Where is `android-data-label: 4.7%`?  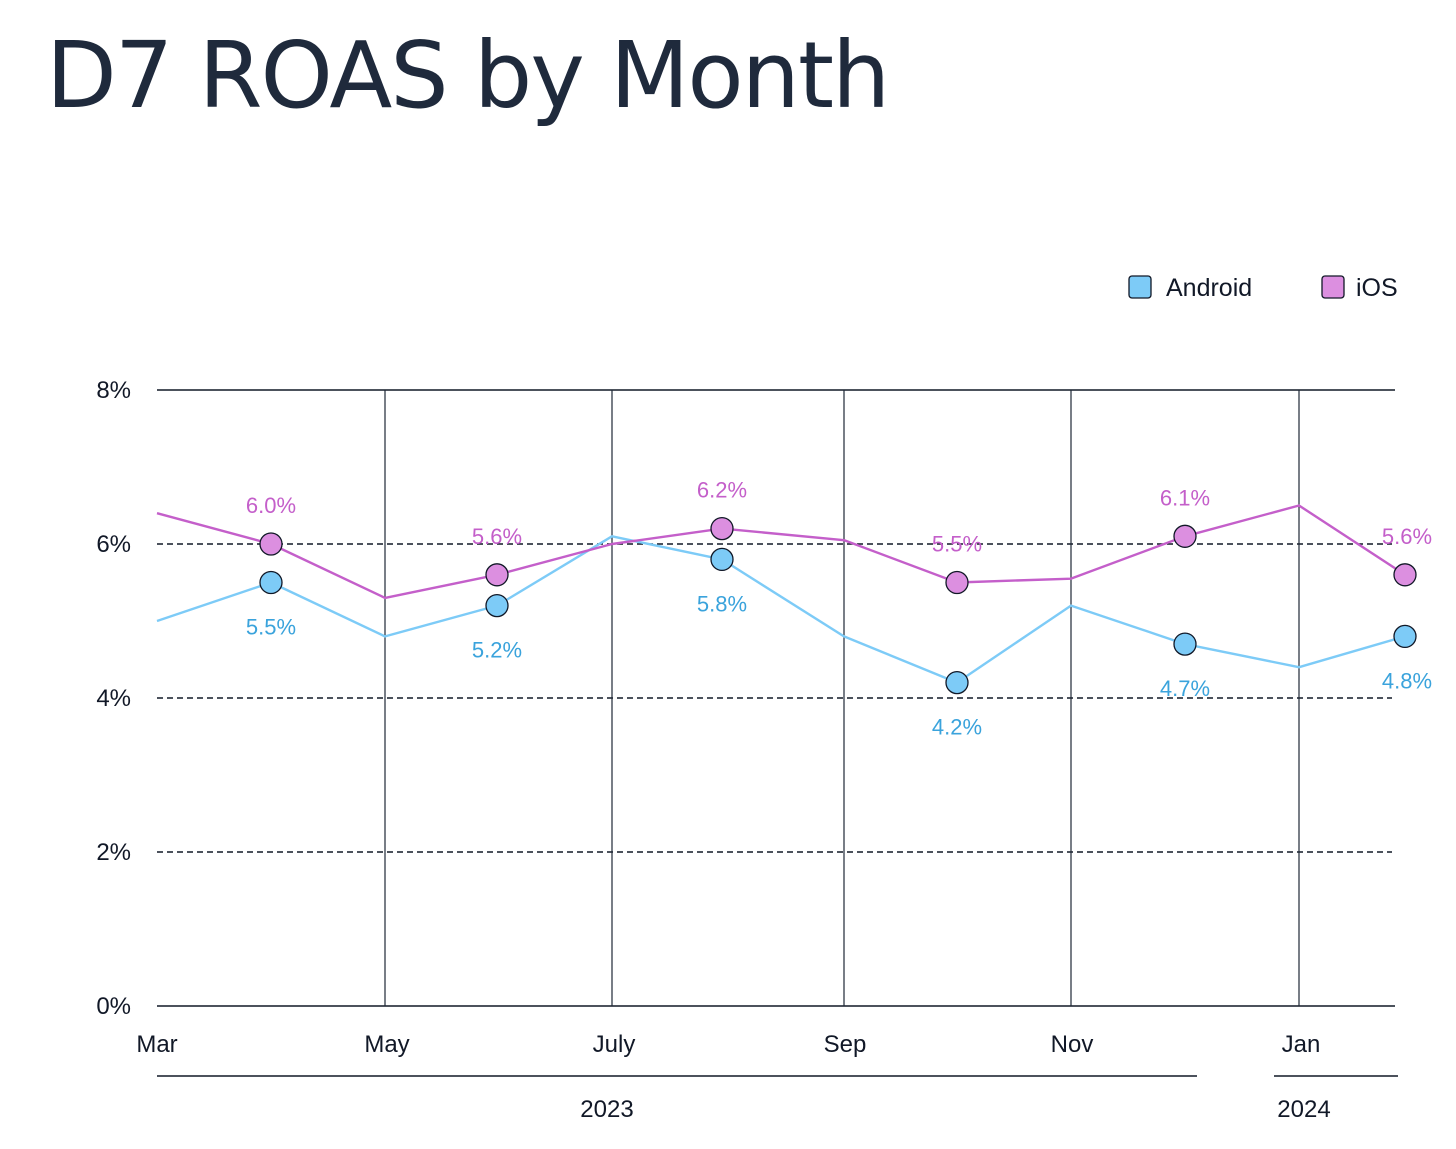
android-data-label: 4.7% is located at coordinates (1185, 688).